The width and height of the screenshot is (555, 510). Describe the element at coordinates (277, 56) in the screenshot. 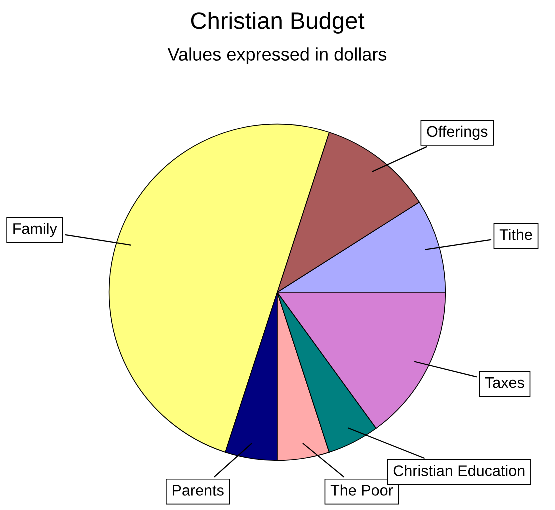

I see `chart-subtitle: Values expressed in dollars` at that location.